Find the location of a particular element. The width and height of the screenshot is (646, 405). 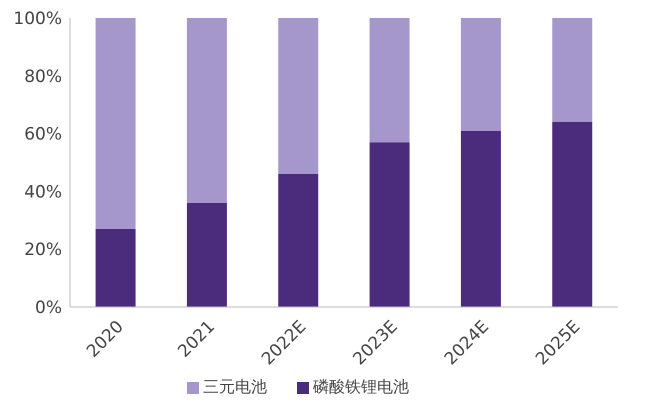

y-tick-label: 60% is located at coordinates (43, 134).